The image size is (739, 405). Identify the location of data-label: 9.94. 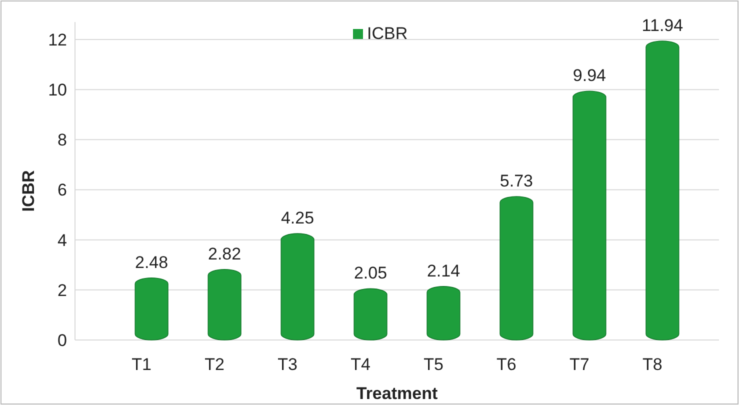
(589, 76).